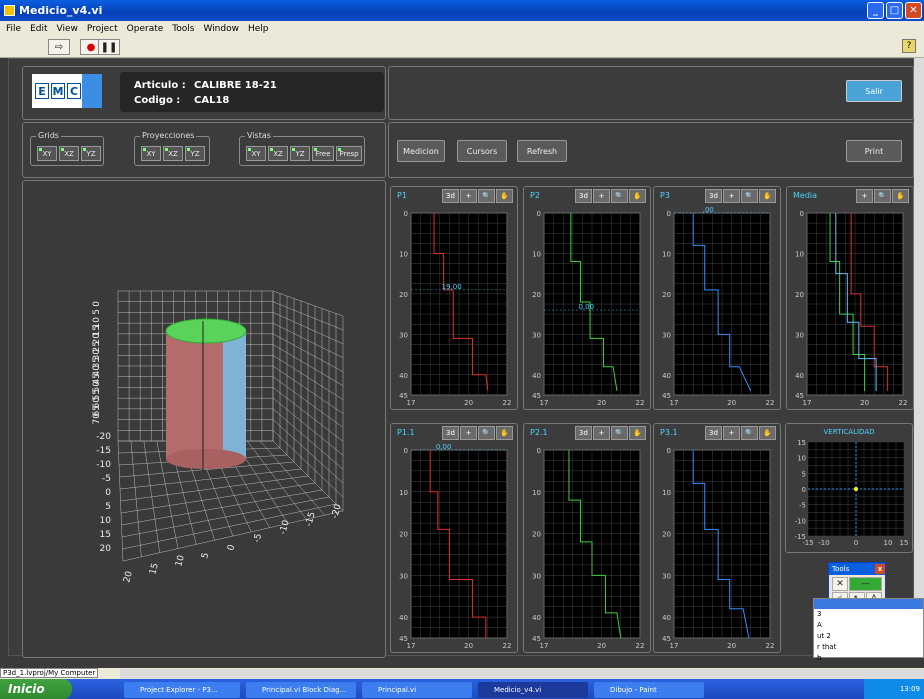 This screenshot has width=924, height=699. I want to click on y-axis-tick: 15, so click(97, 330).